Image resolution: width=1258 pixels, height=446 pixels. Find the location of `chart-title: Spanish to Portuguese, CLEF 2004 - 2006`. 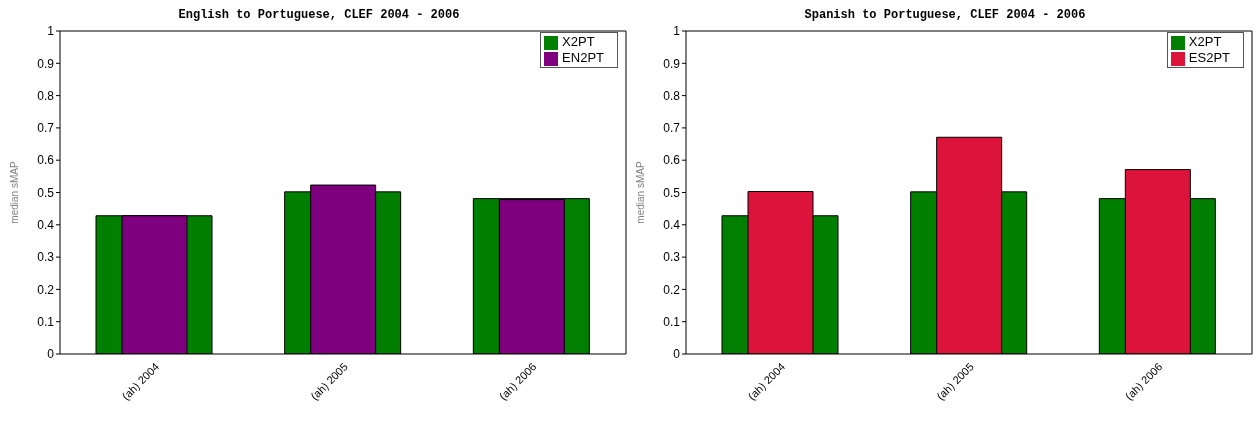

chart-title: Spanish to Portuguese, CLEF 2004 - 2006 is located at coordinates (945, 15).